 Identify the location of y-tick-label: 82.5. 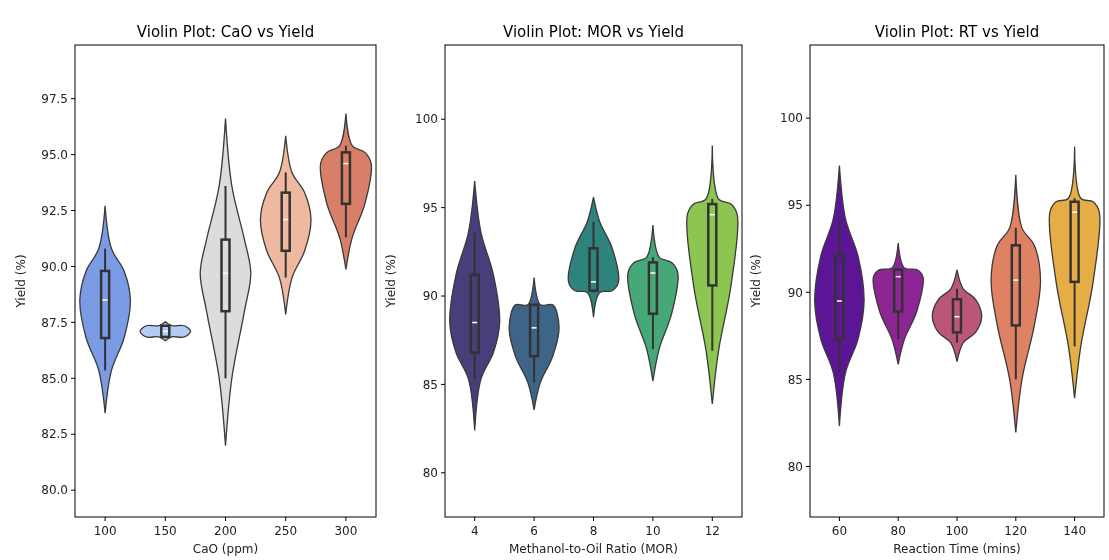
(54, 434).